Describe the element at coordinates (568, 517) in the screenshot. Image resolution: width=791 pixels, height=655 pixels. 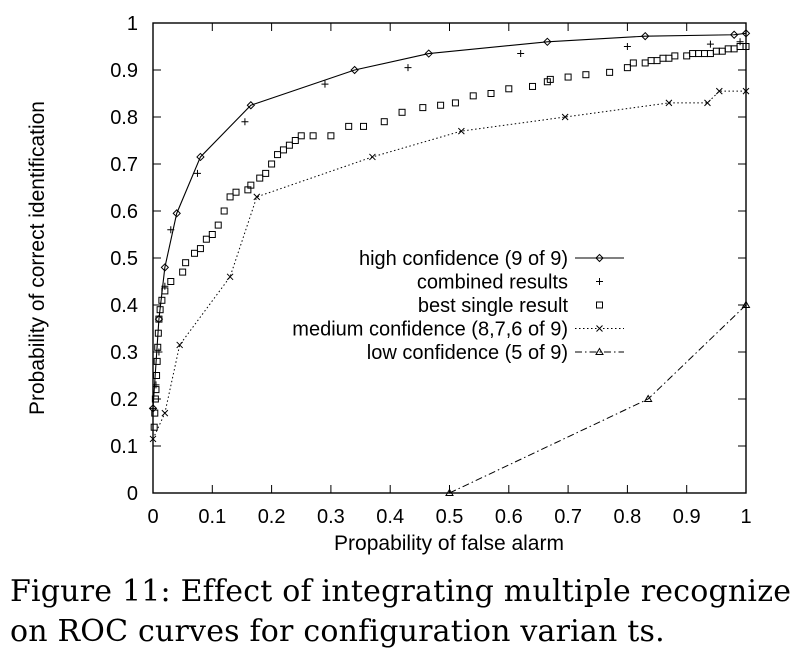
I see `x-tick-label: 0.7` at that location.